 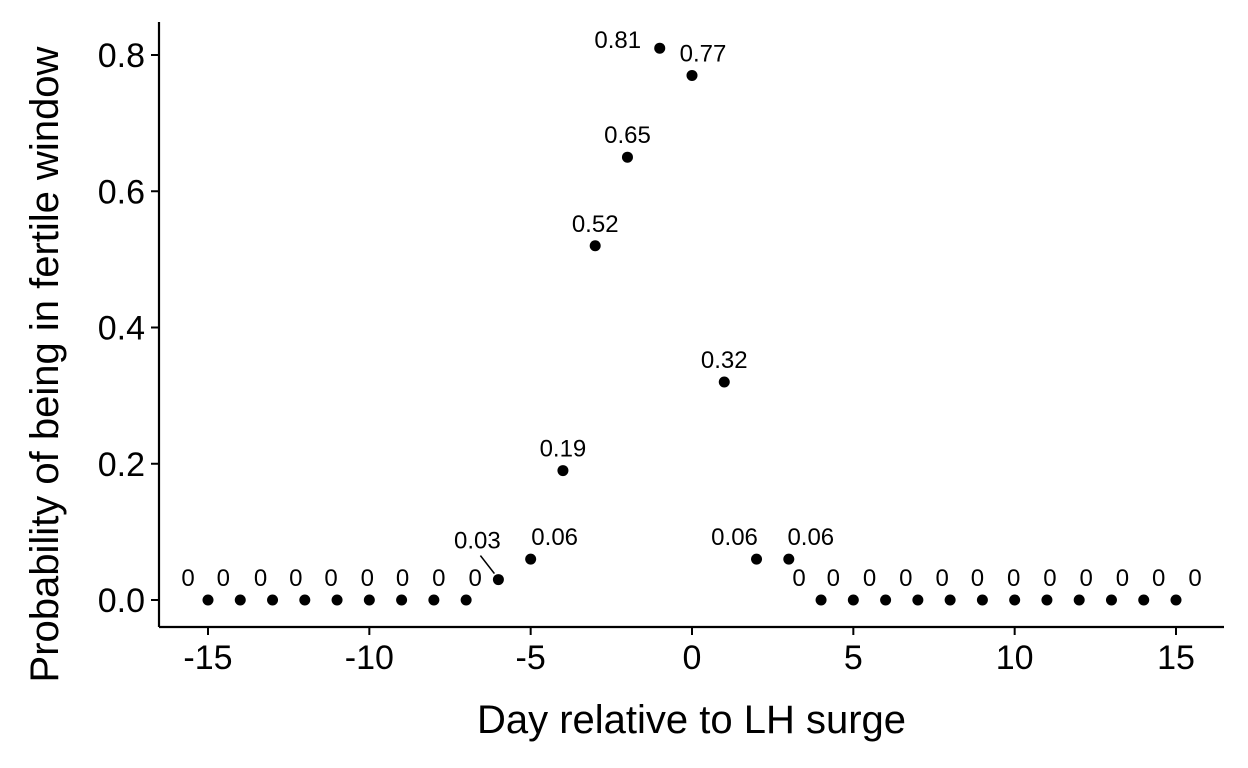 I want to click on data-label: 0.32, so click(x=724, y=360).